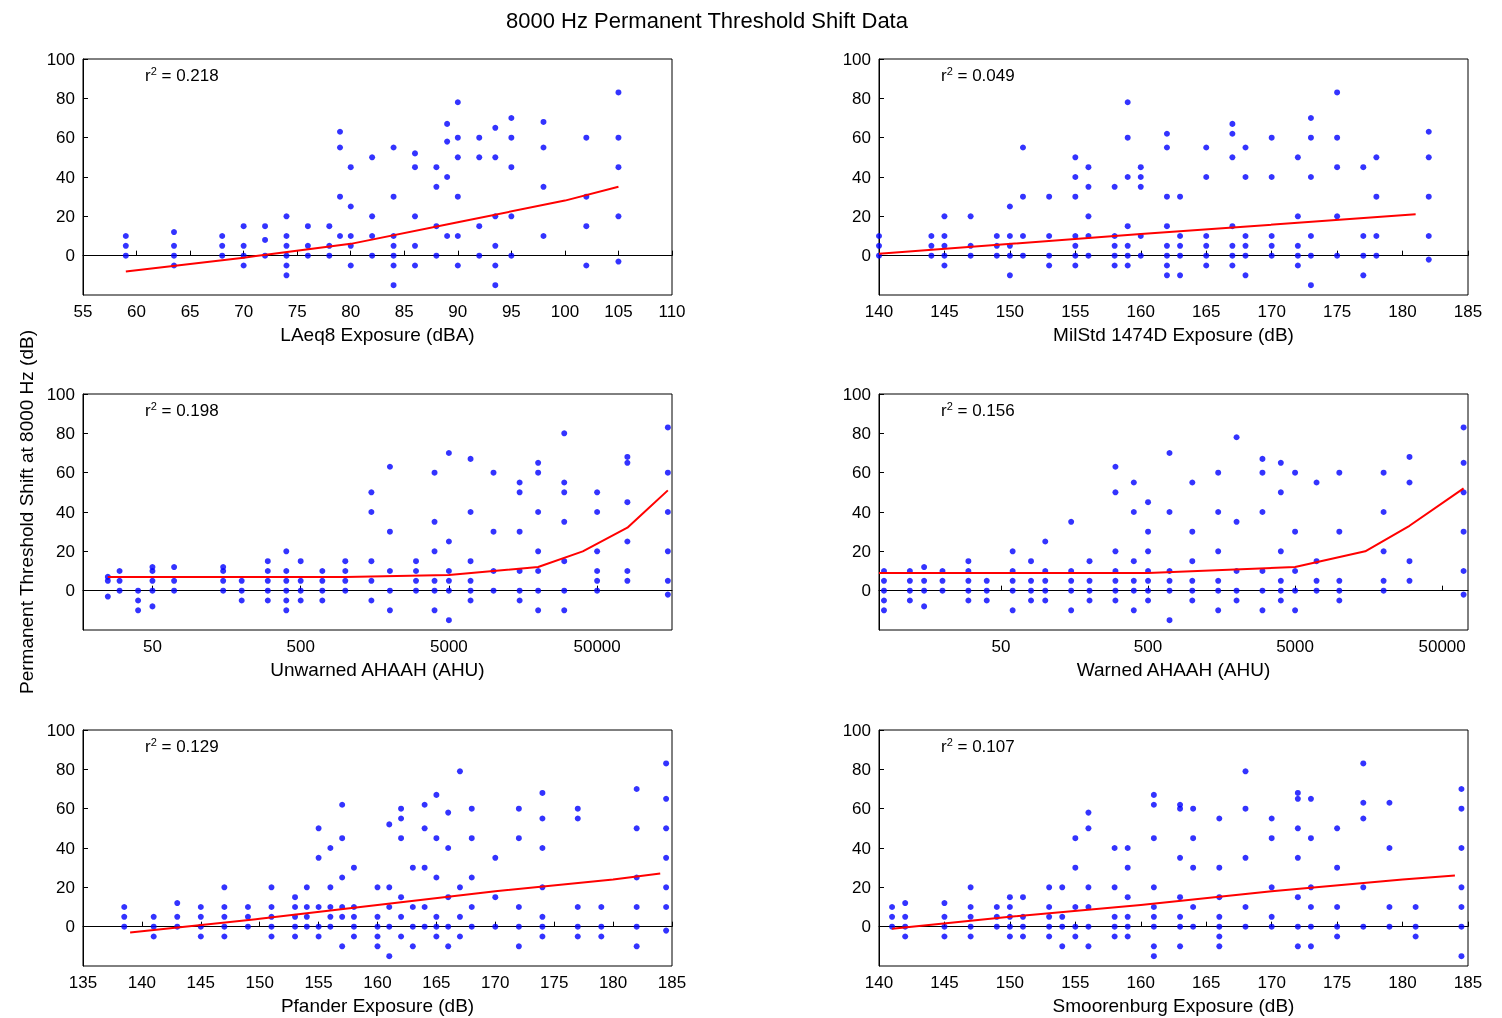 This screenshot has width=1502, height=1018. I want to click on x-tick-label: 105, so click(618, 311).